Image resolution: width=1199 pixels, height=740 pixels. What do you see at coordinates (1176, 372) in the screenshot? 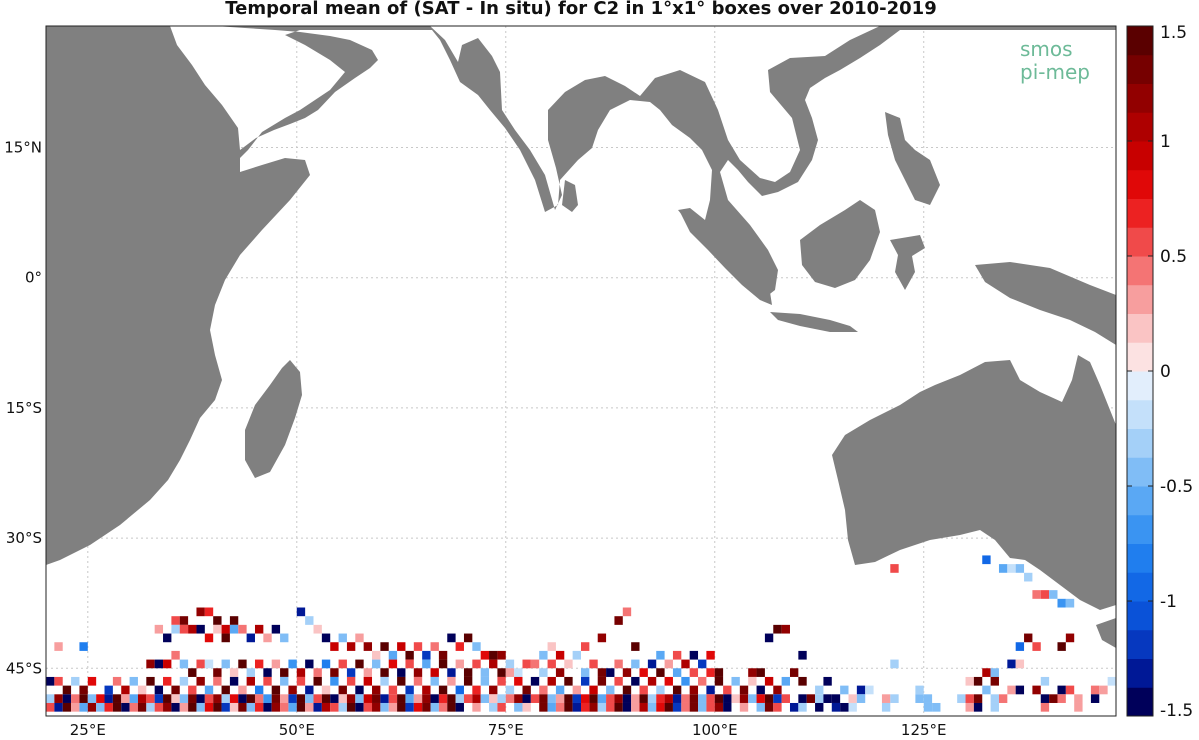
I see `colorbar-labels: 1.5 1 0.5 0 -0.5 -1 -1.5` at bounding box center [1176, 372].